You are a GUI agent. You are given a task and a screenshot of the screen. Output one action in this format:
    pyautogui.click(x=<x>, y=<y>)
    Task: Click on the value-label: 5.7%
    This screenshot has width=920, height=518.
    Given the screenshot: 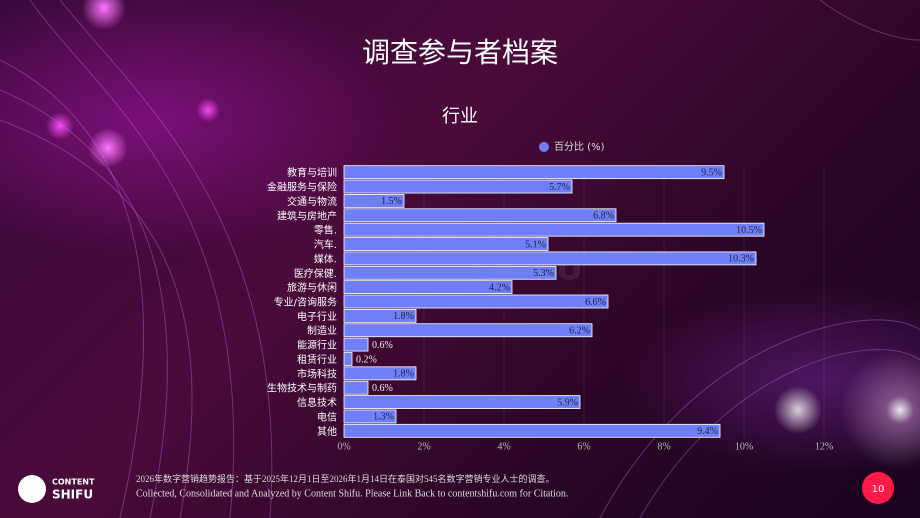 What is the action you would take?
    pyautogui.click(x=559, y=187)
    